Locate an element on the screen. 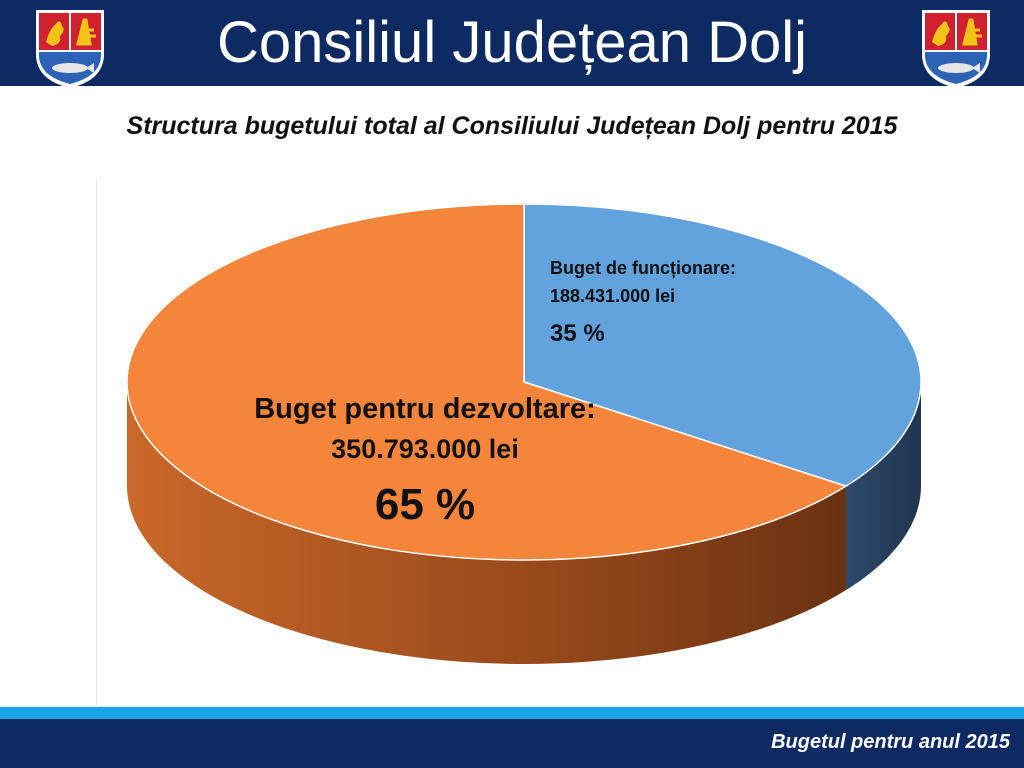 The height and width of the screenshot is (768, 1024). slice-amount-functionare: 188.431.000 lei is located at coordinates (612, 296).